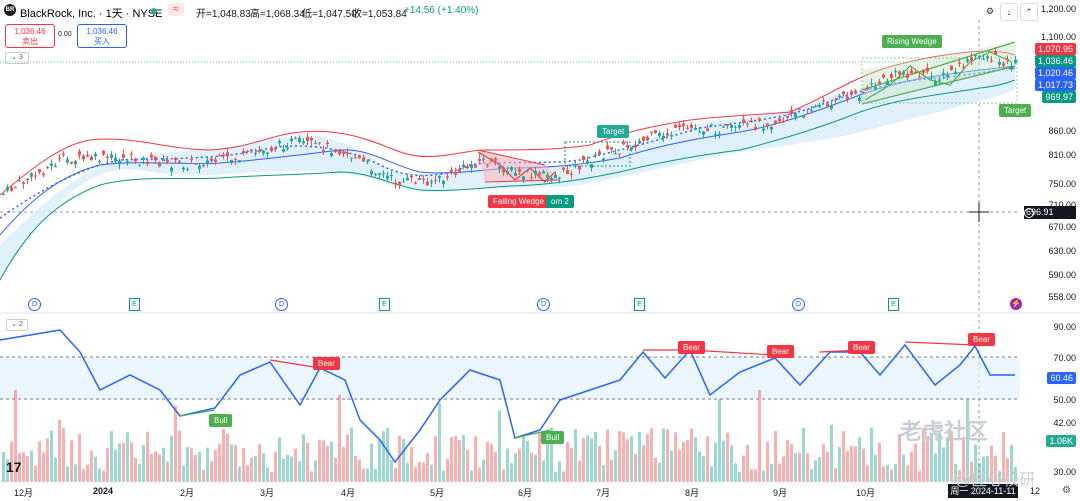  I want to click on indicator-pane-toggle: ⌄ 2, so click(17, 325).